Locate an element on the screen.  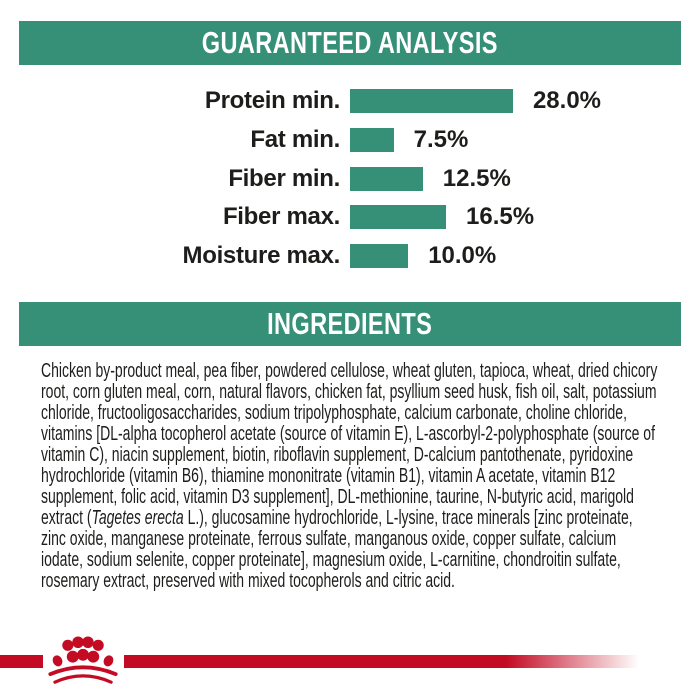
royal-canin-crown-logo is located at coordinates (83, 660).